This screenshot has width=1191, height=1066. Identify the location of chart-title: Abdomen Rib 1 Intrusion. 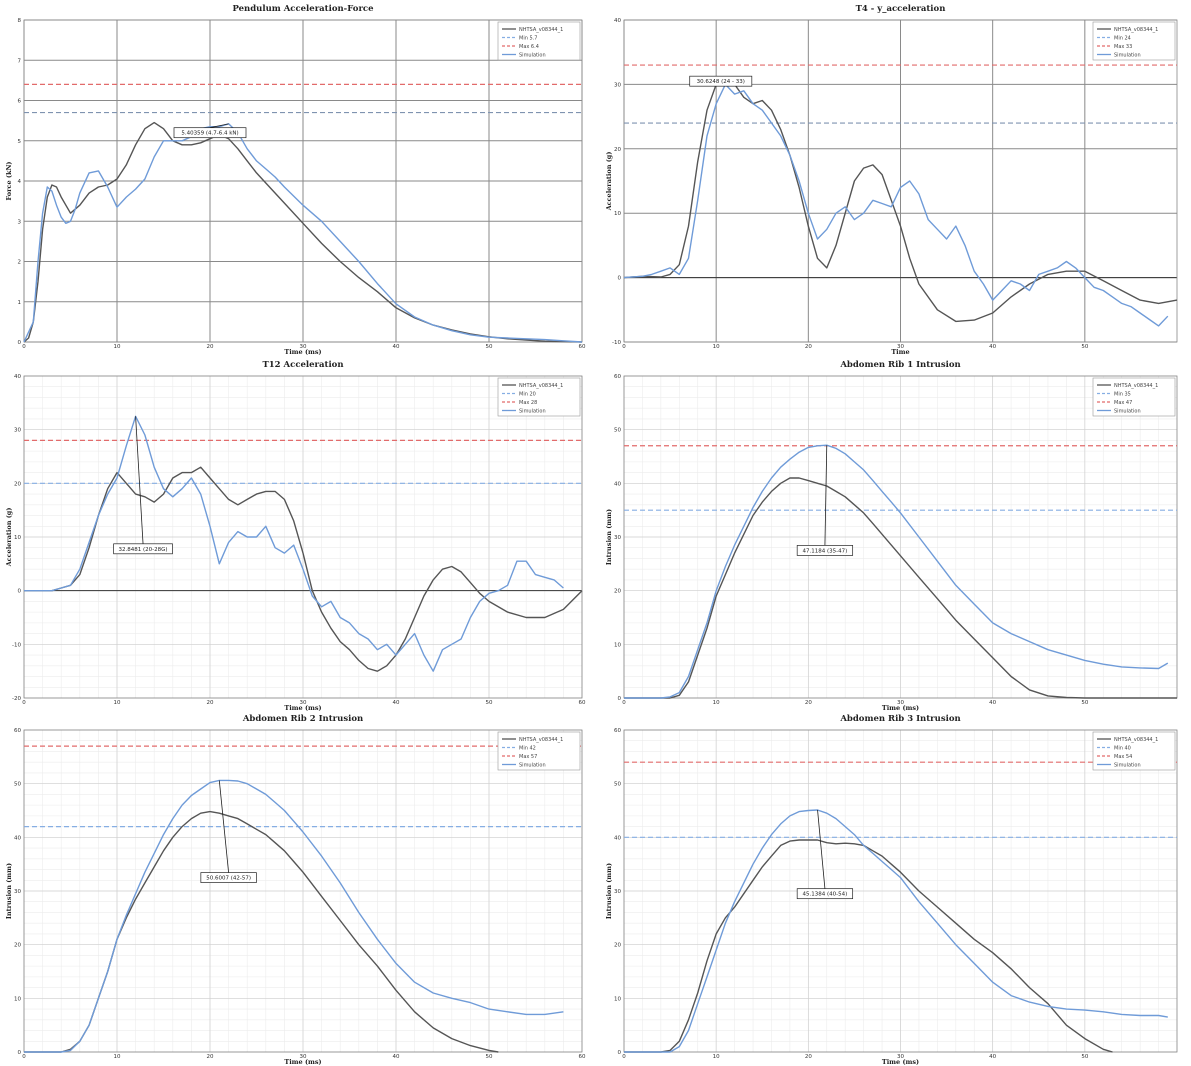
(899, 365).